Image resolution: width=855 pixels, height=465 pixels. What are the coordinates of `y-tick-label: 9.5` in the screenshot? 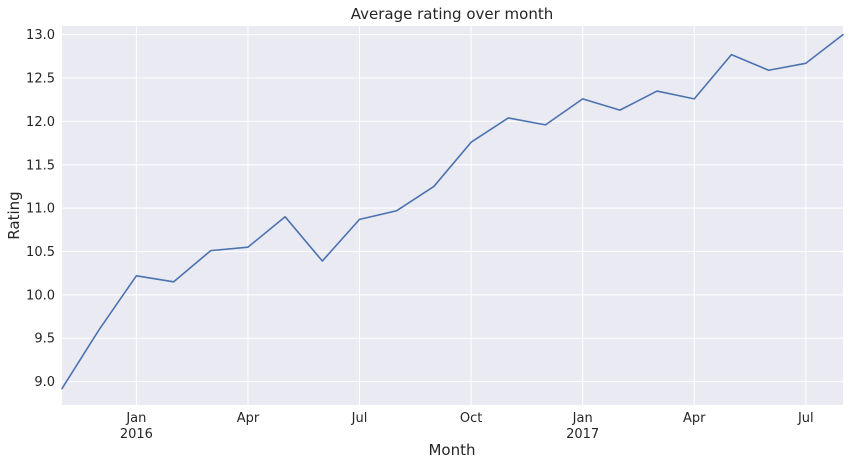 It's located at (44, 339).